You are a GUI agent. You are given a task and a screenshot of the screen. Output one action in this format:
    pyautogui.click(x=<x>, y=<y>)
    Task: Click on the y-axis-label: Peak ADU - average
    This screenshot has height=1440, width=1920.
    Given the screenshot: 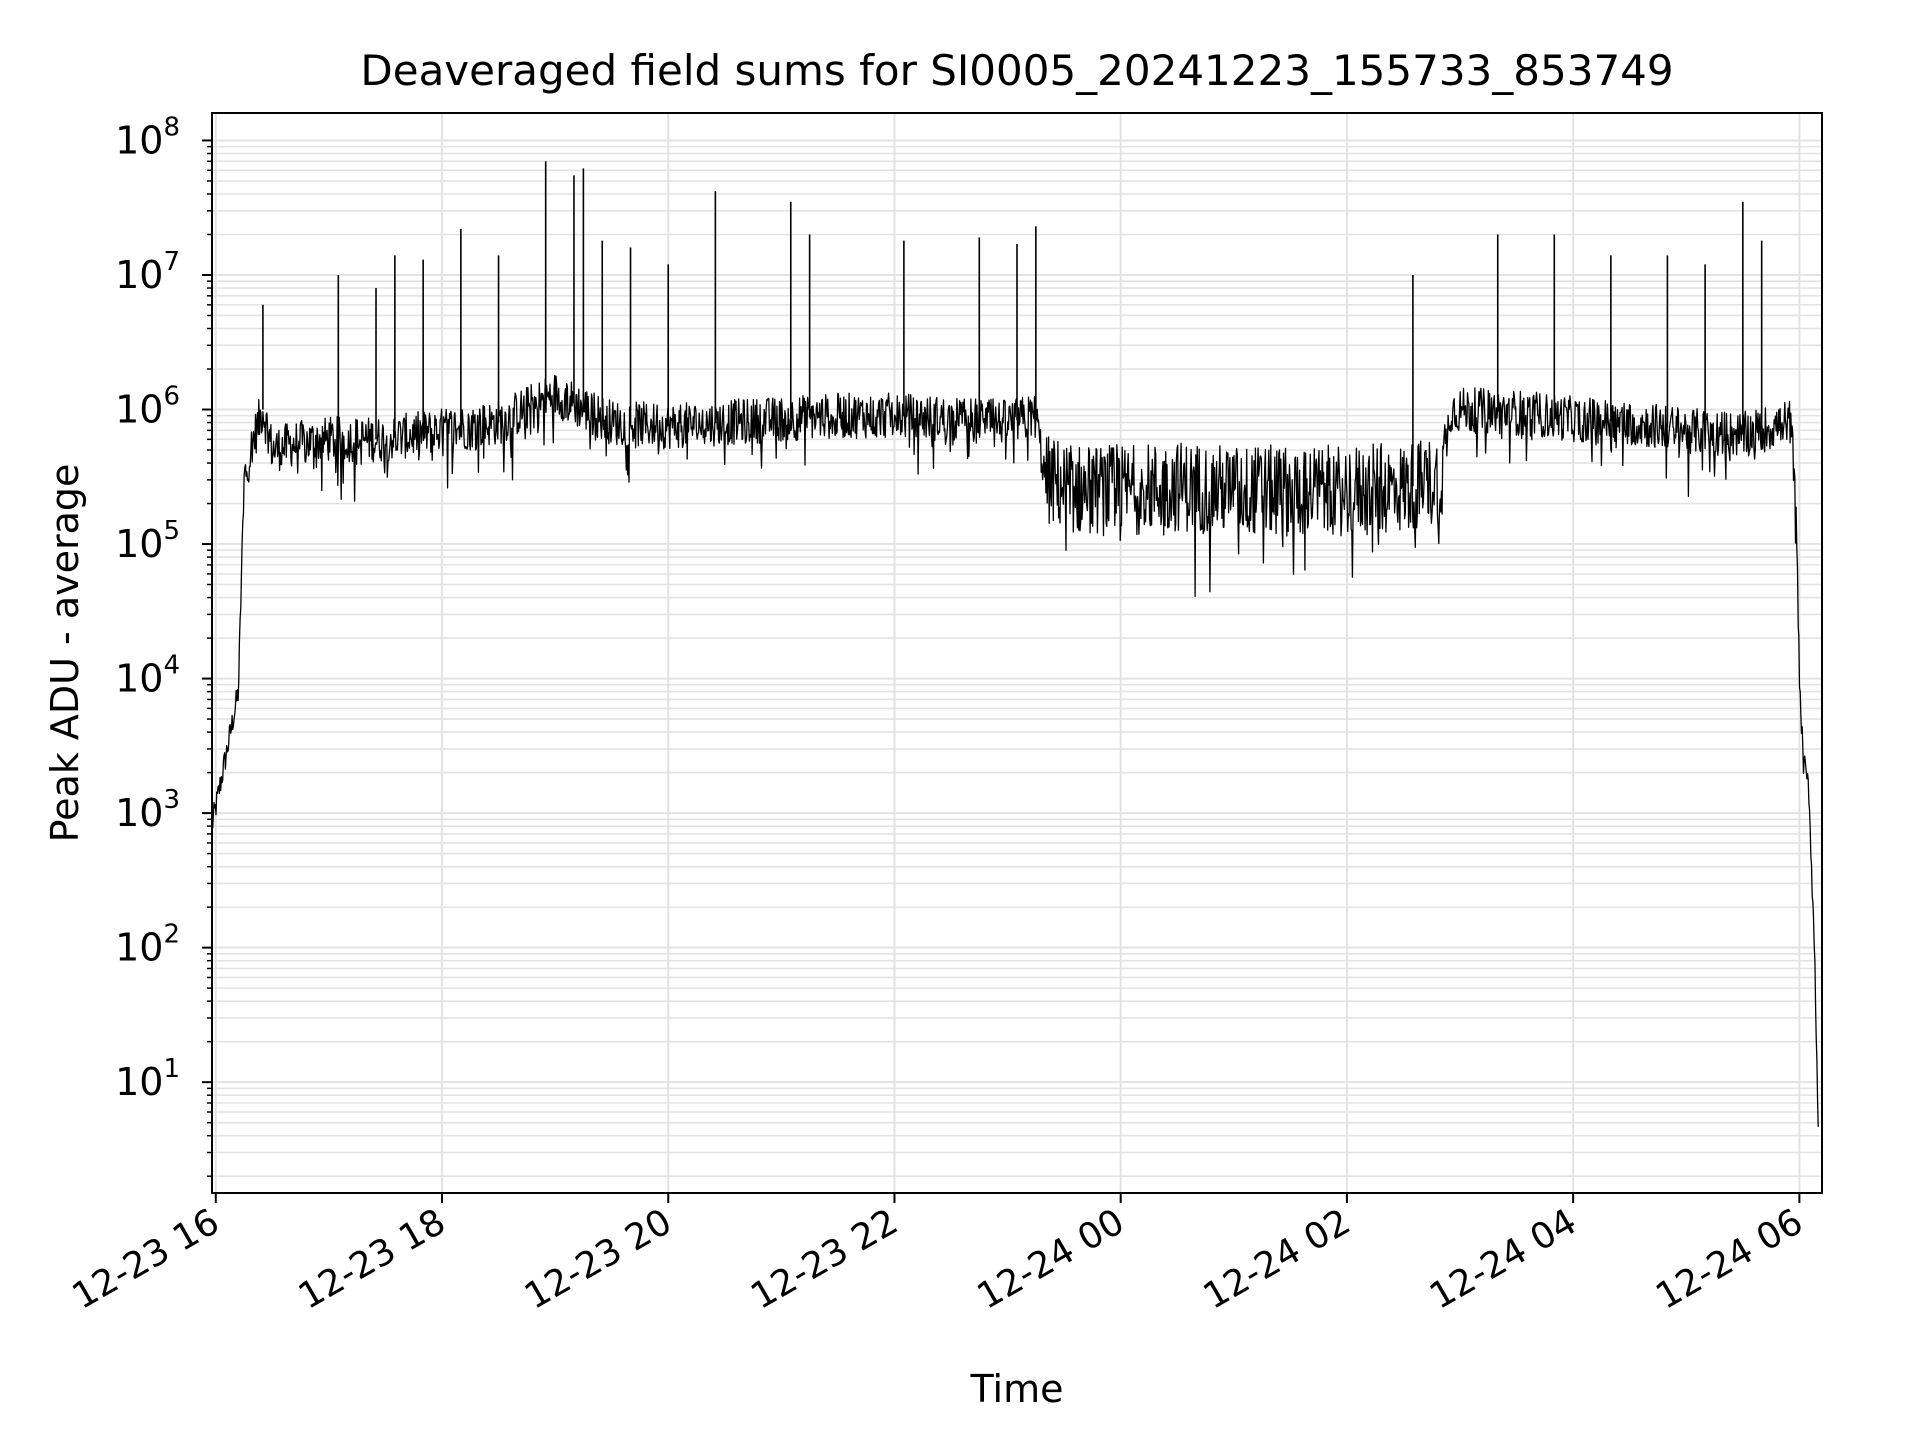 What is the action you would take?
    pyautogui.click(x=65, y=653)
    